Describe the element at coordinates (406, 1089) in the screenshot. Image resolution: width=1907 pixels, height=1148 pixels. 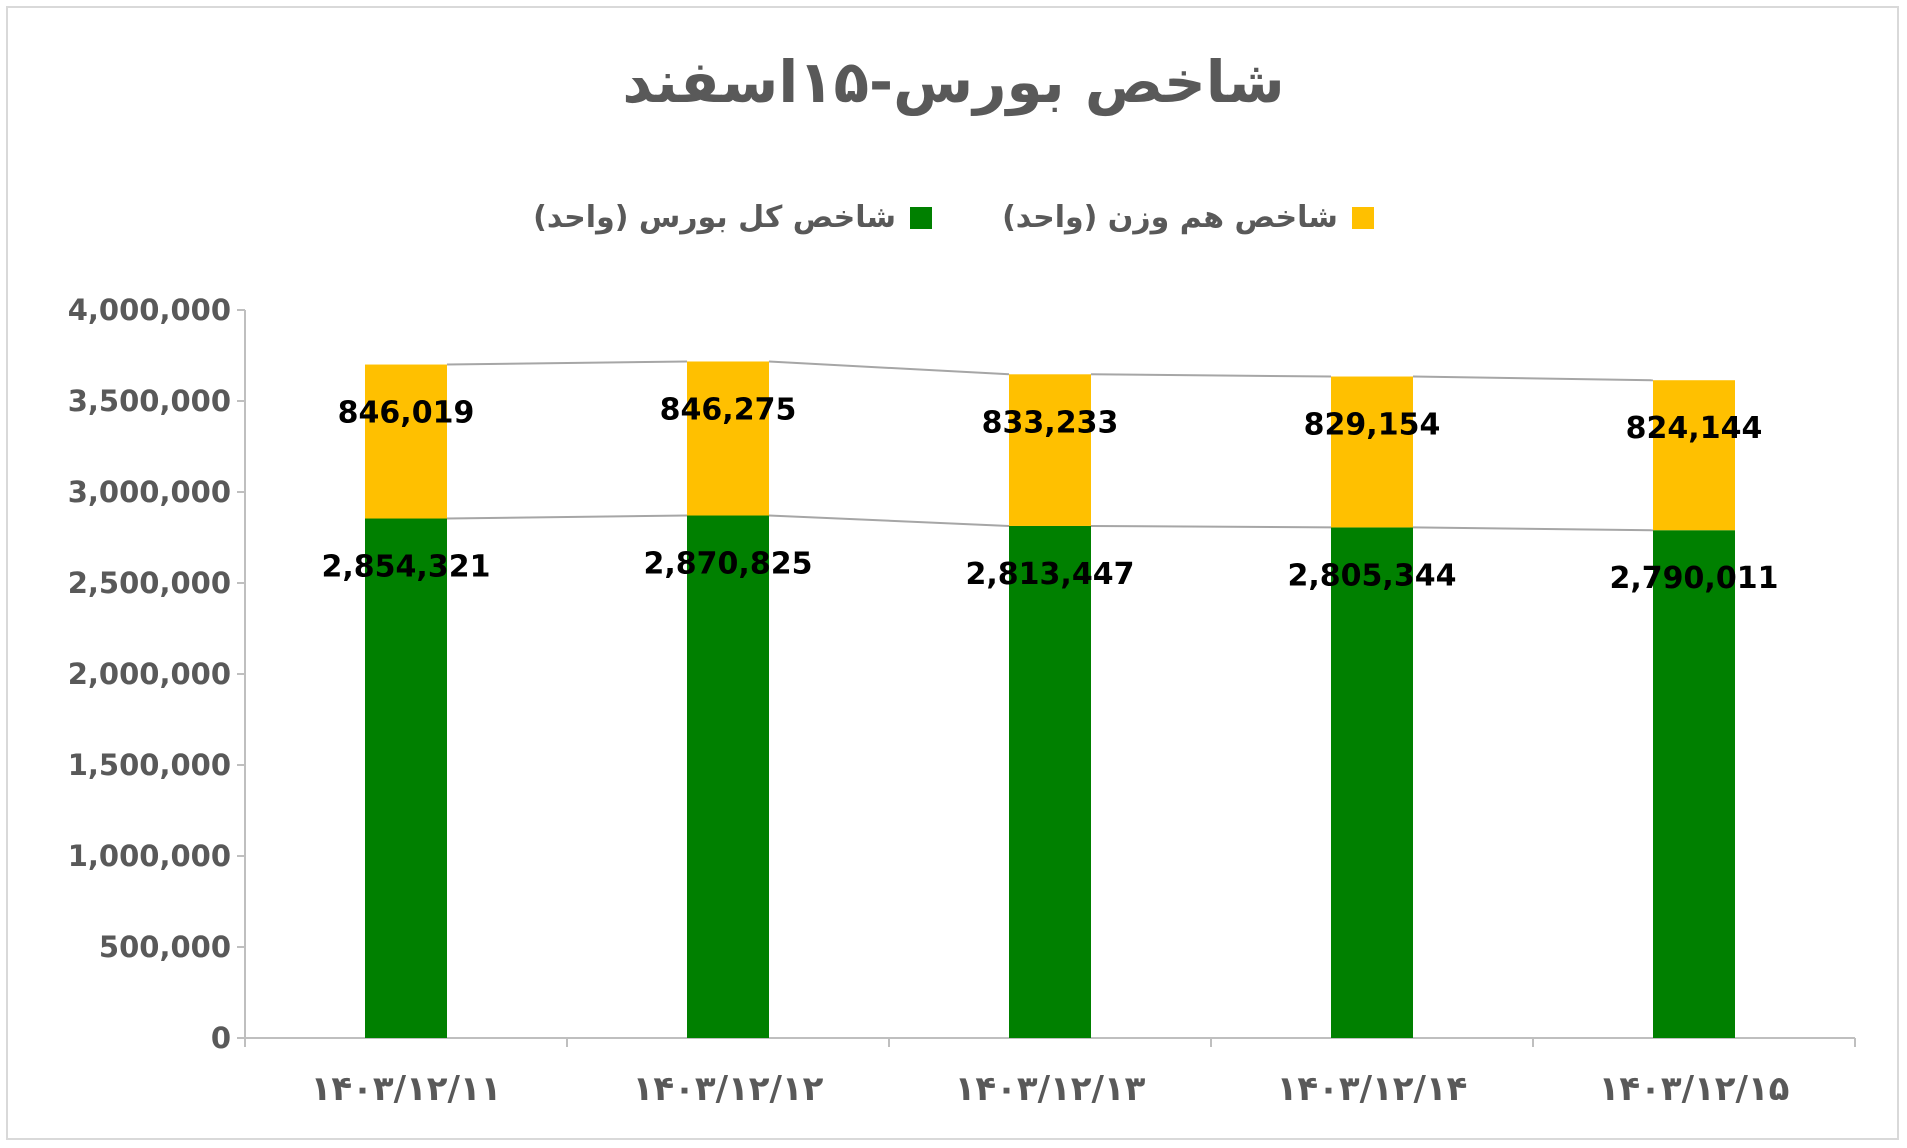
I see `x-tick-label: ۱۴۰۳/۱۲/۱۱` at that location.